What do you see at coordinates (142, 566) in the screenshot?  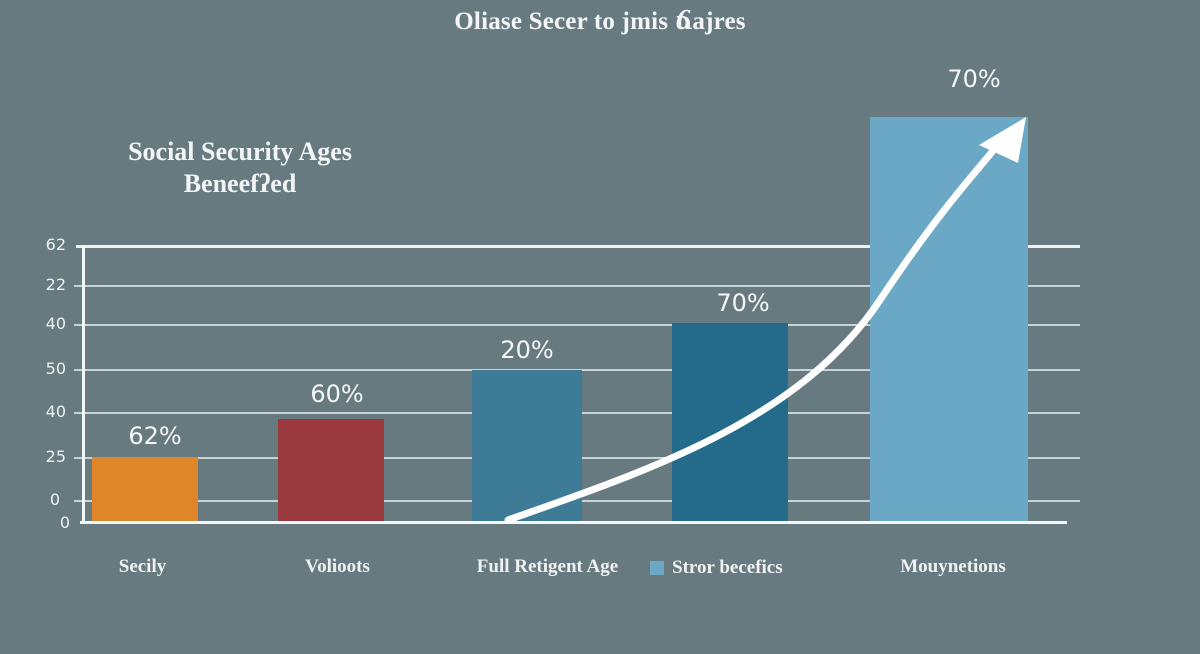 I see `x-category-label: Secily` at bounding box center [142, 566].